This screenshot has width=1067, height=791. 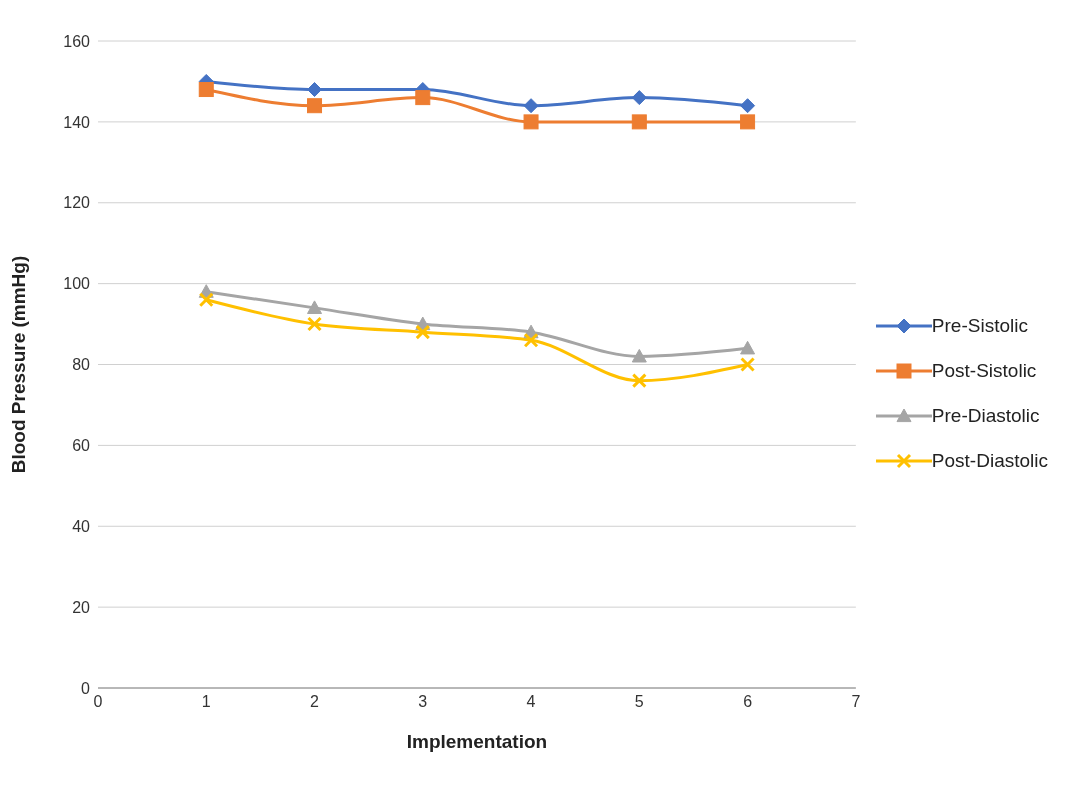 What do you see at coordinates (989, 460) in the screenshot?
I see `legend-label: Post-Diastolic` at bounding box center [989, 460].